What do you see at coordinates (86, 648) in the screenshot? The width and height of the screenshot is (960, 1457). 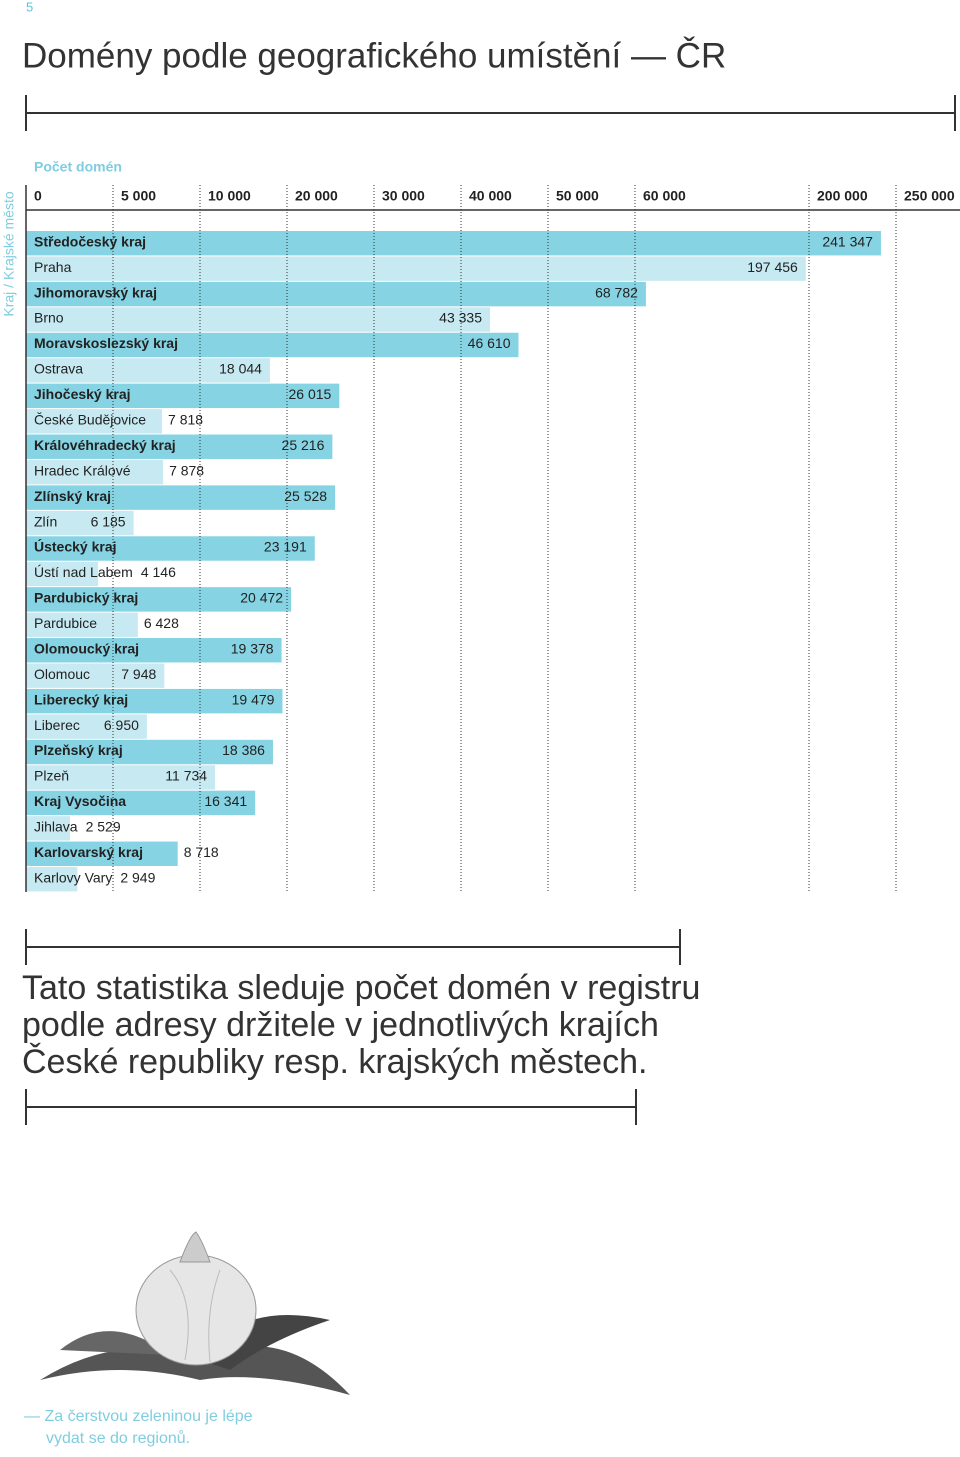 I see `category-label: Olomoucký kraj` at bounding box center [86, 648].